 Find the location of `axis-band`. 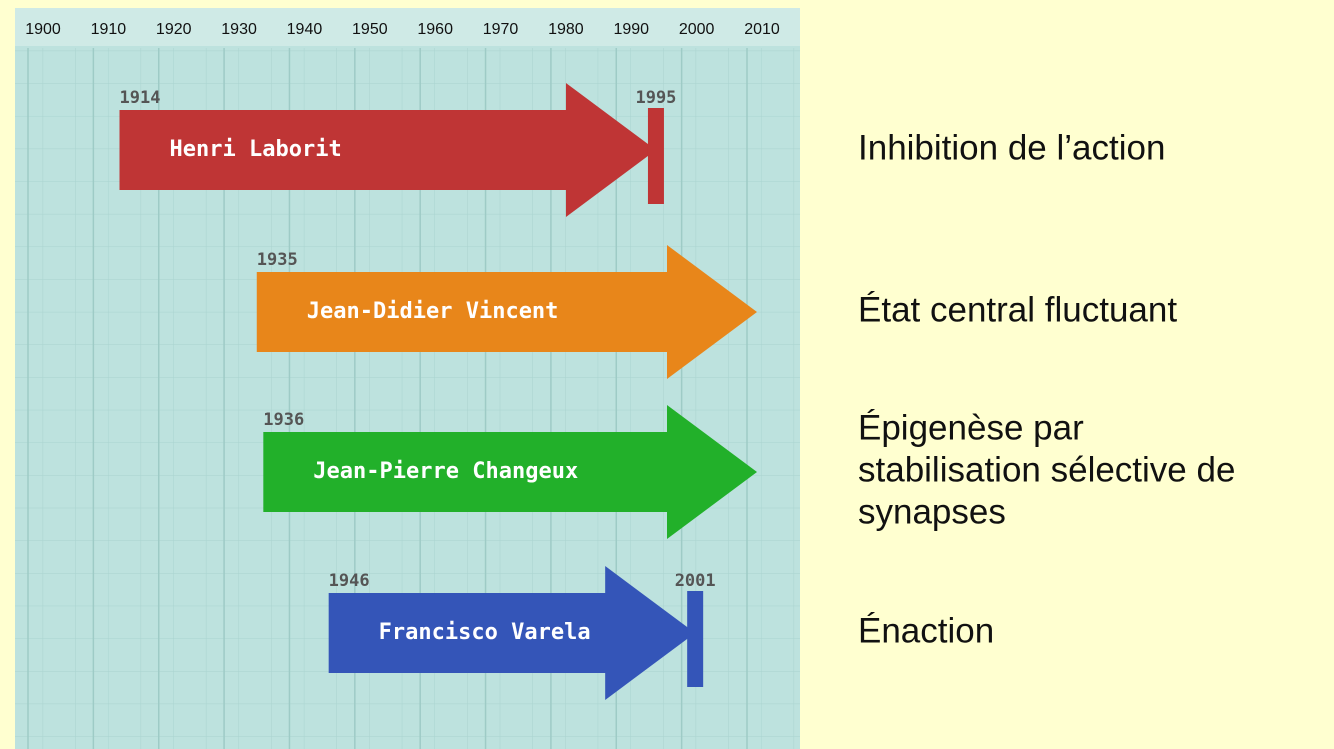

axis-band is located at coordinates (407, 27).